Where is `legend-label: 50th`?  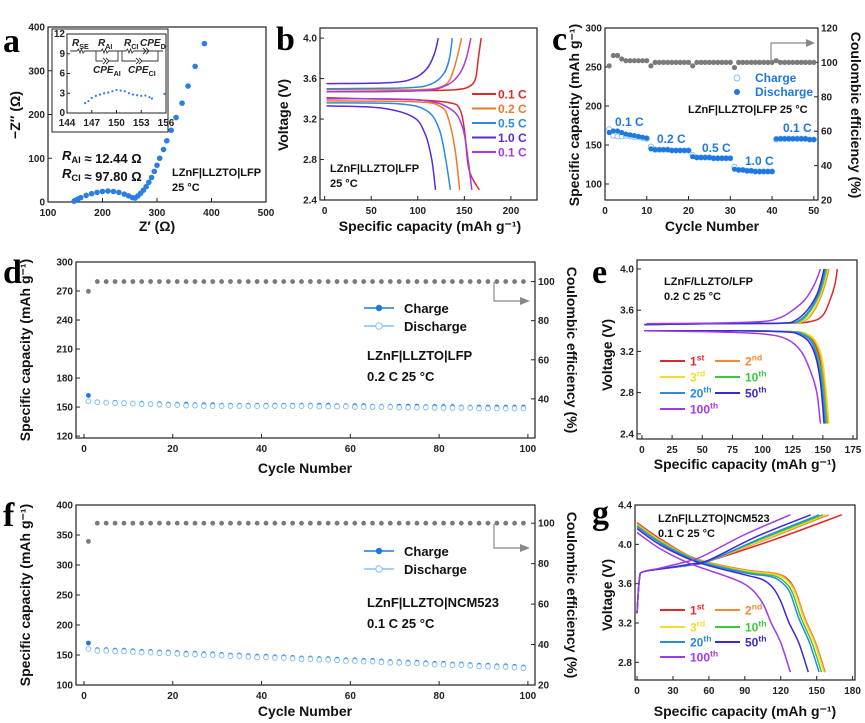
legend-label: 50th is located at coordinates (756, 642).